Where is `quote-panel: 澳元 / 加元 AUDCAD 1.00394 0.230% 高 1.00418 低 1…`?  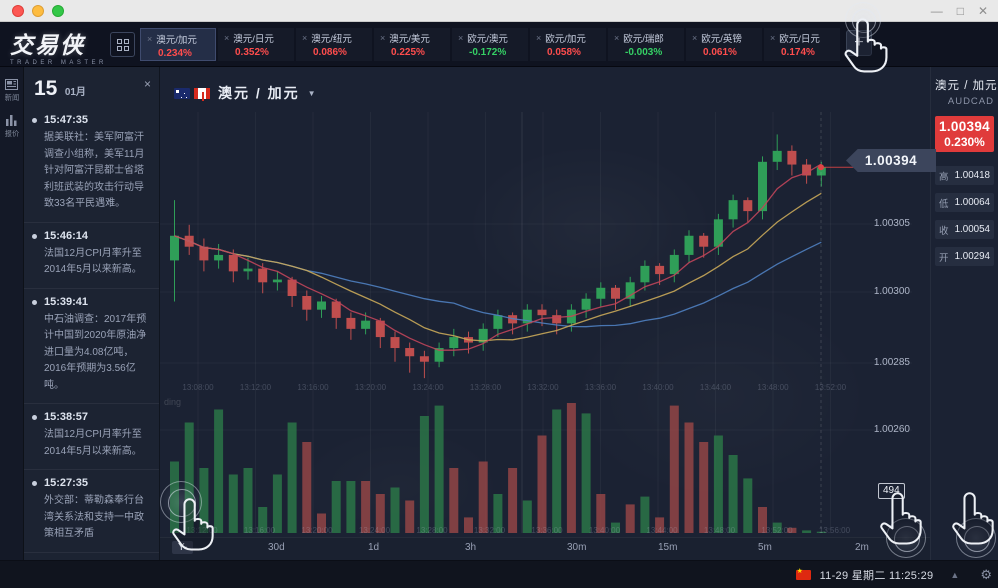 quote-panel: 澳元 / 加元 AUDCAD 1.00394 0.230% 高 1.00418 低 1… is located at coordinates (964, 313).